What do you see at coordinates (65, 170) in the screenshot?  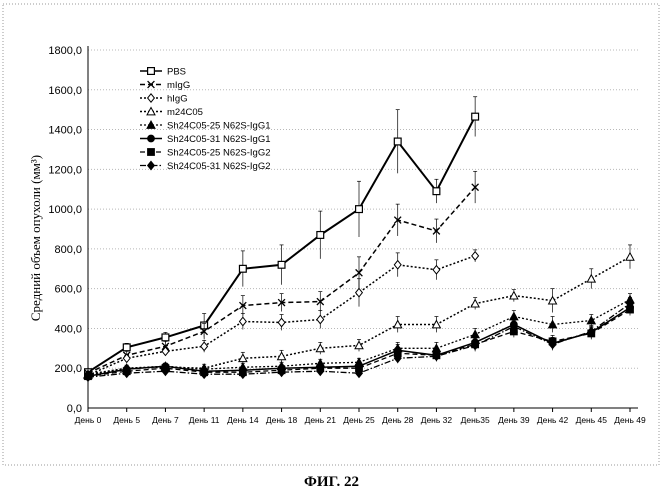 I see `y-tick-label: 1200,0` at bounding box center [65, 170].